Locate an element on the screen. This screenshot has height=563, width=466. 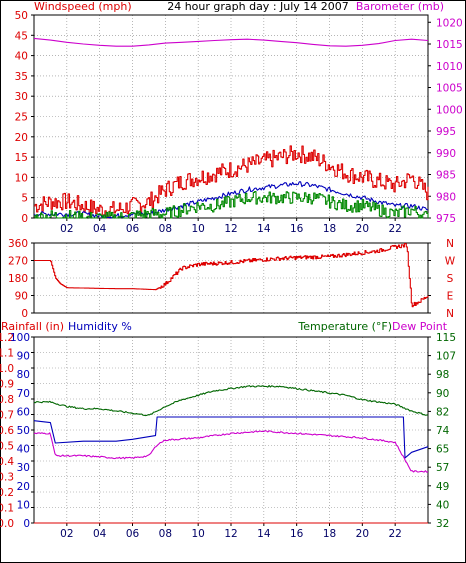
right-tick-label: 32 is located at coordinates (442, 524).